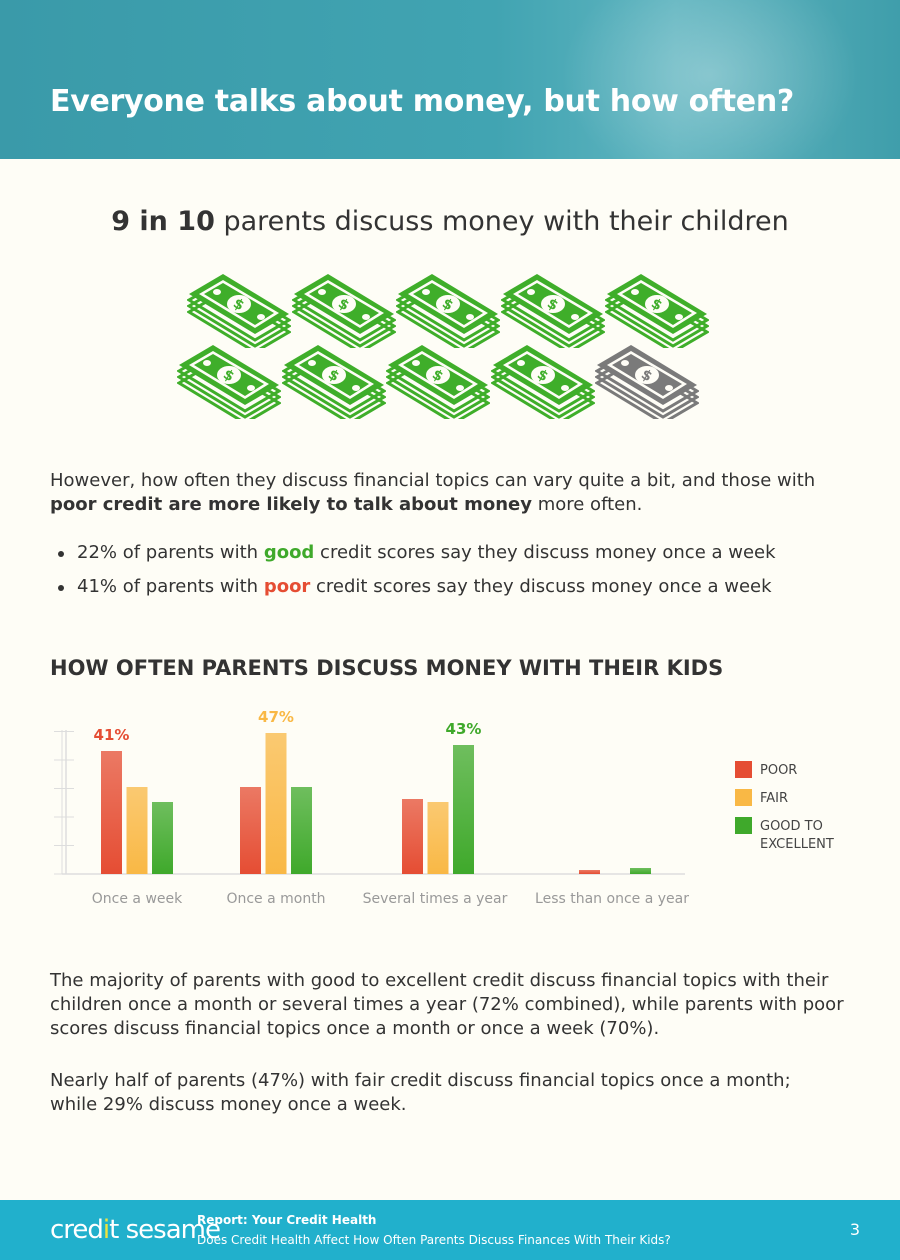  Describe the element at coordinates (106, 1230) in the screenshot. I see `logo-text-i: i` at that location.